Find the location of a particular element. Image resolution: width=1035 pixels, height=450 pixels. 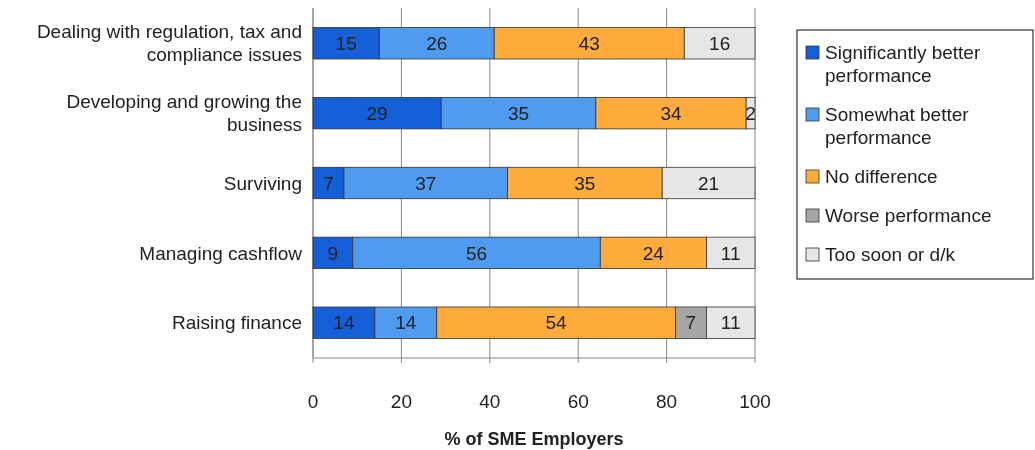

data-label: 34 is located at coordinates (671, 113).